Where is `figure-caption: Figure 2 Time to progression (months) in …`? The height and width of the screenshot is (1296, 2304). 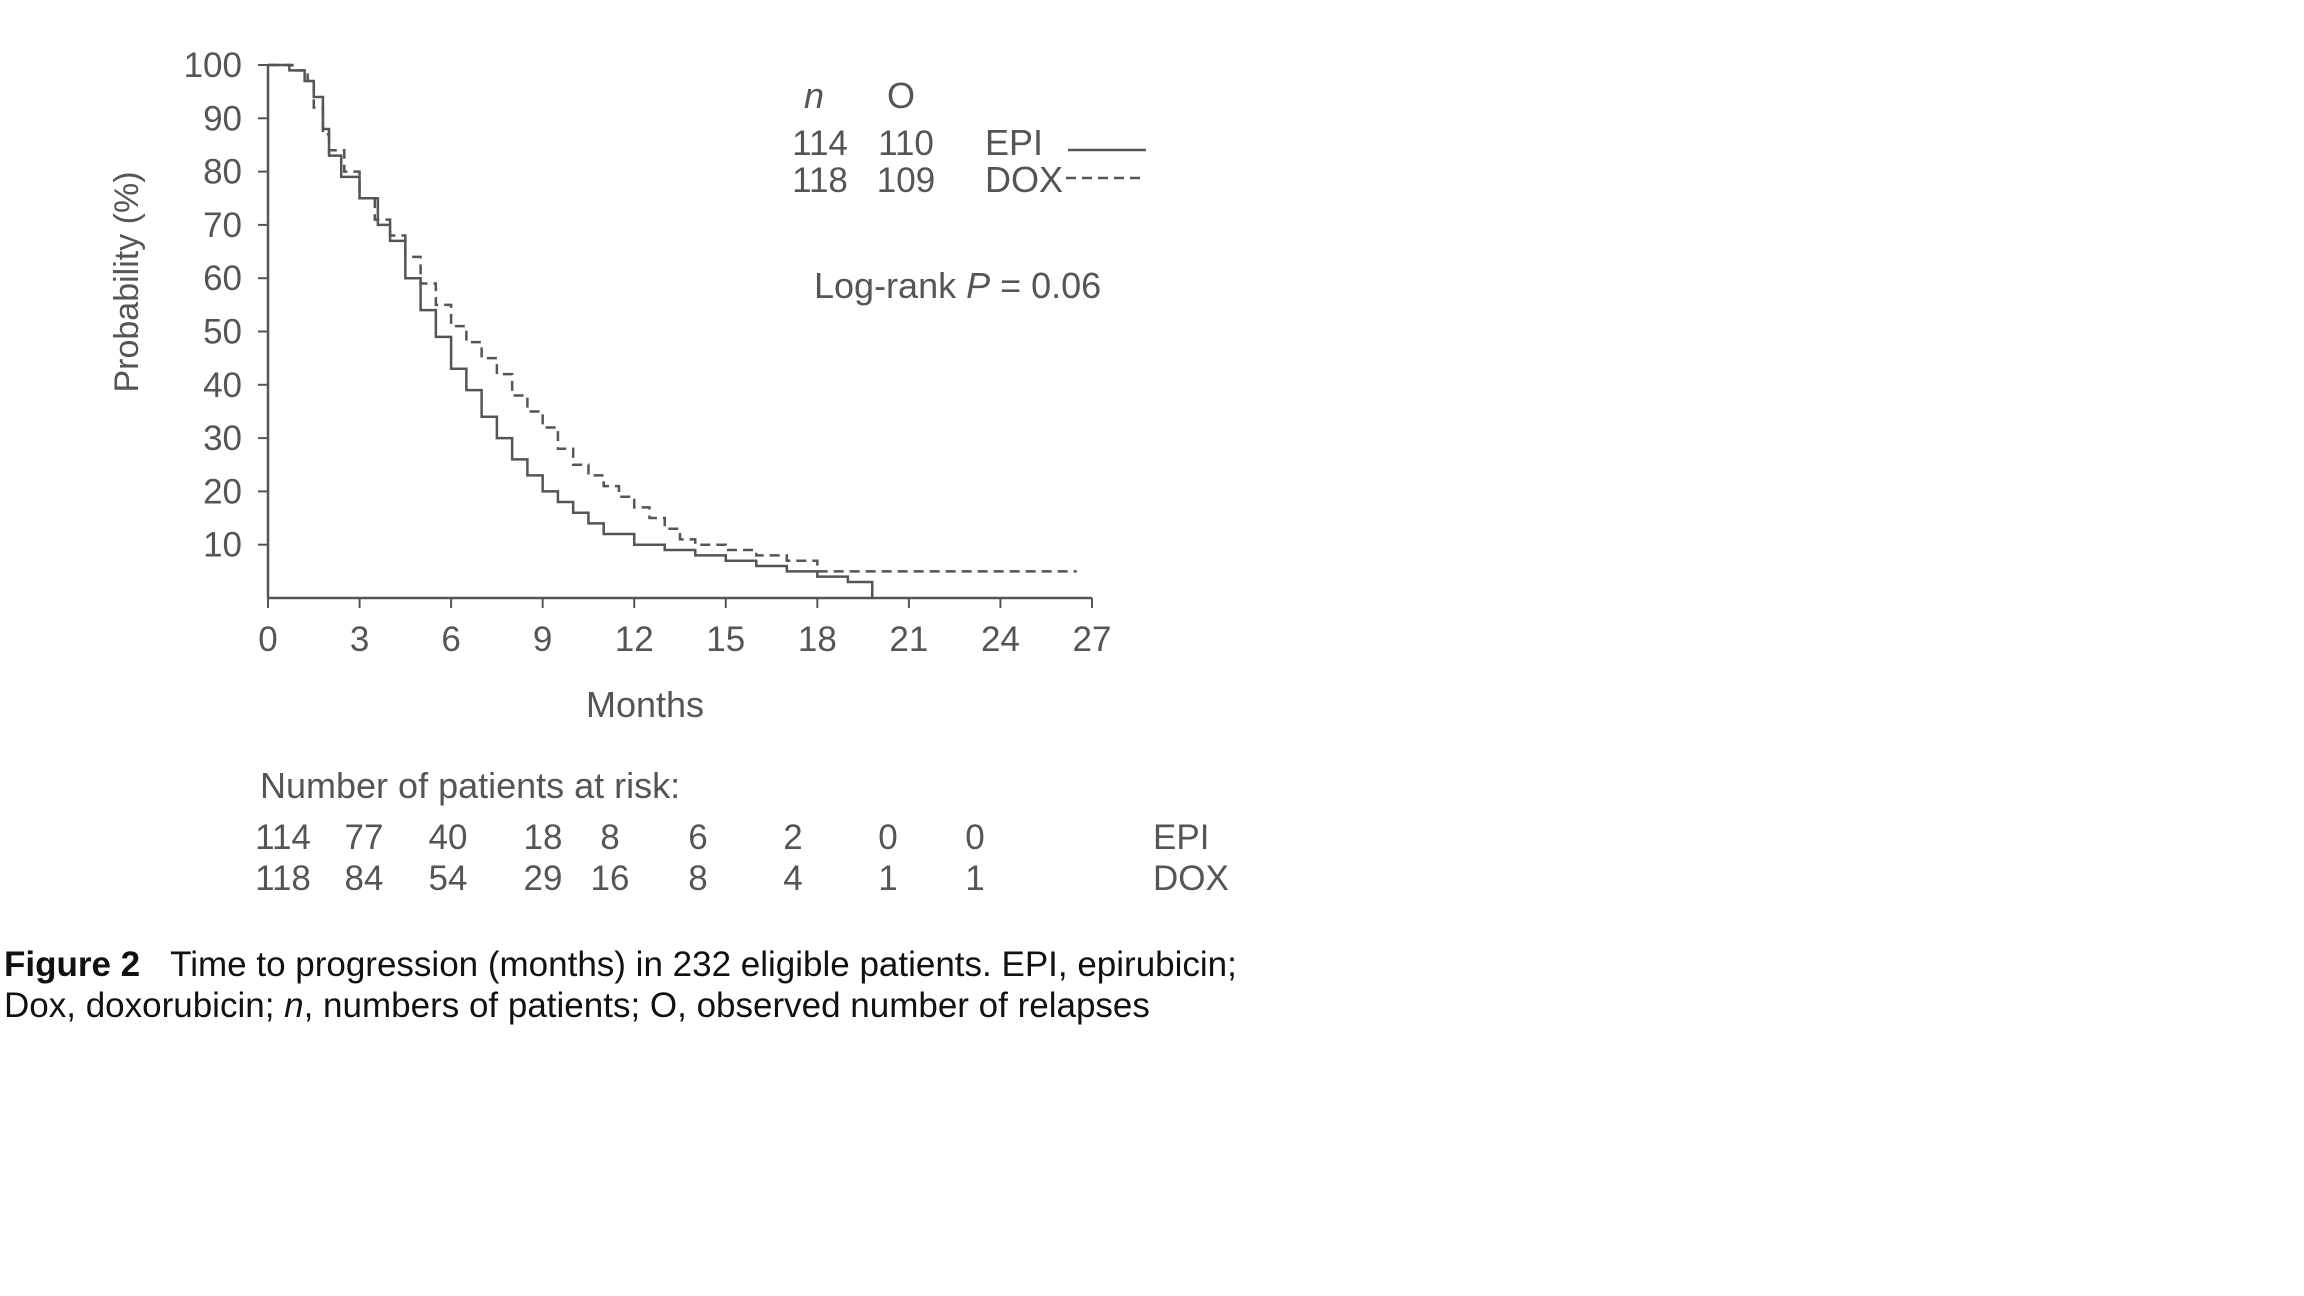
figure-caption: Figure 2 Time to progression (months) in … is located at coordinates (634, 985).